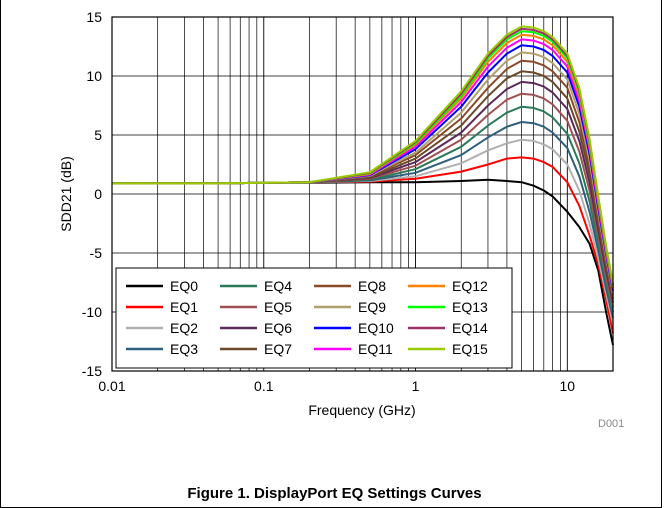  I want to click on legend-label: EQ2, so click(184, 328).